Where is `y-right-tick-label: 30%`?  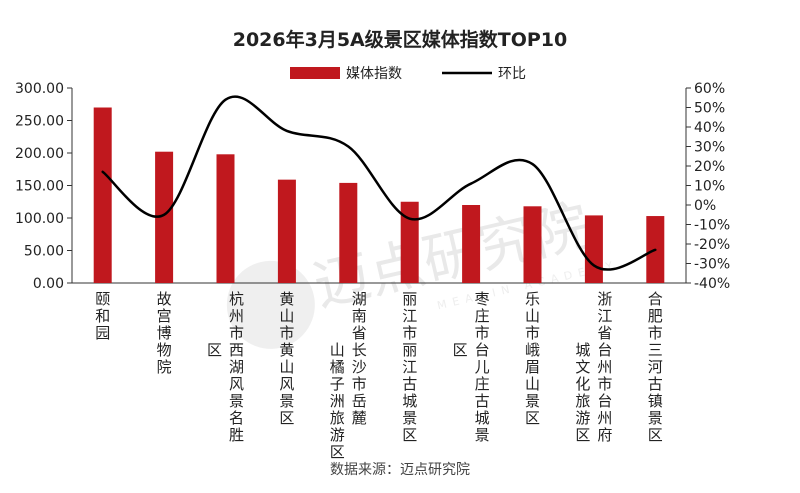
y-right-tick-label: 30% is located at coordinates (709, 148).